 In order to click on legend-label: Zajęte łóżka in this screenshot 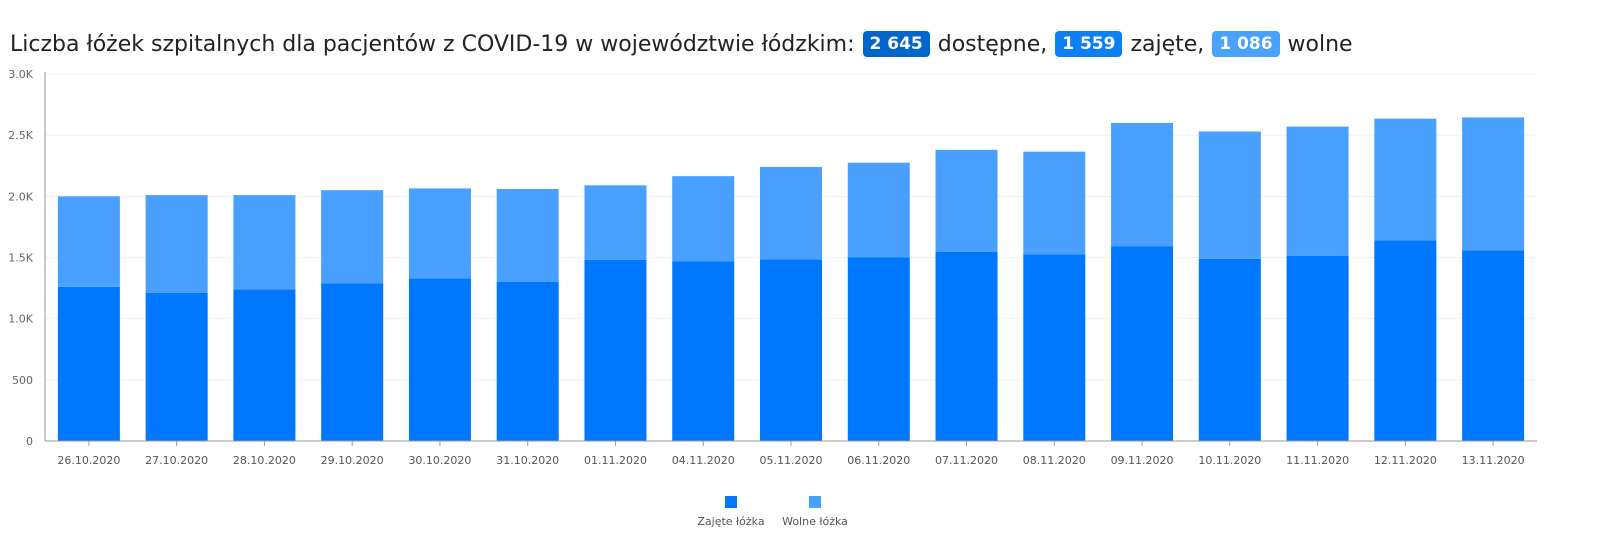, I will do `click(730, 521)`.